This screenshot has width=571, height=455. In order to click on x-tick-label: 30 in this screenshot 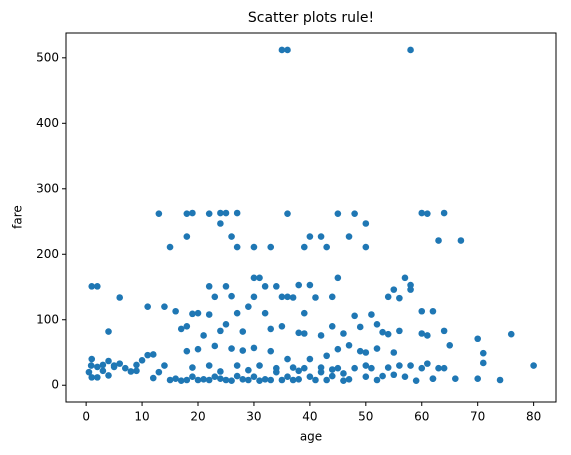, I will do `click(253, 417)`.